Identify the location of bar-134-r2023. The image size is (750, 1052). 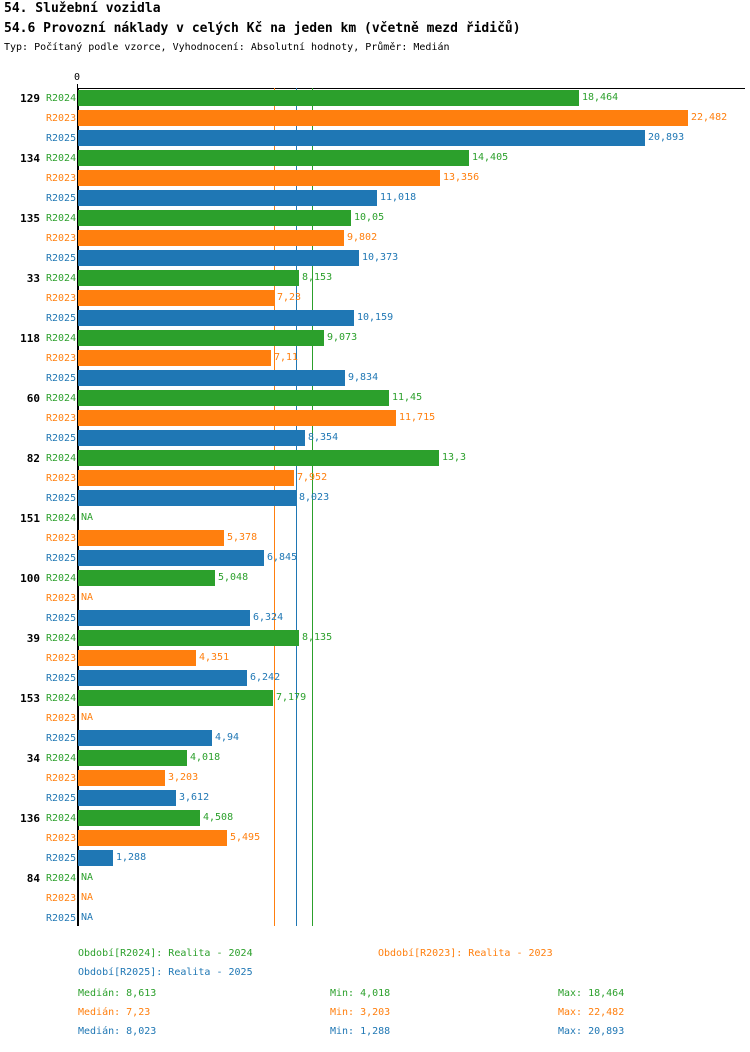
(259, 178).